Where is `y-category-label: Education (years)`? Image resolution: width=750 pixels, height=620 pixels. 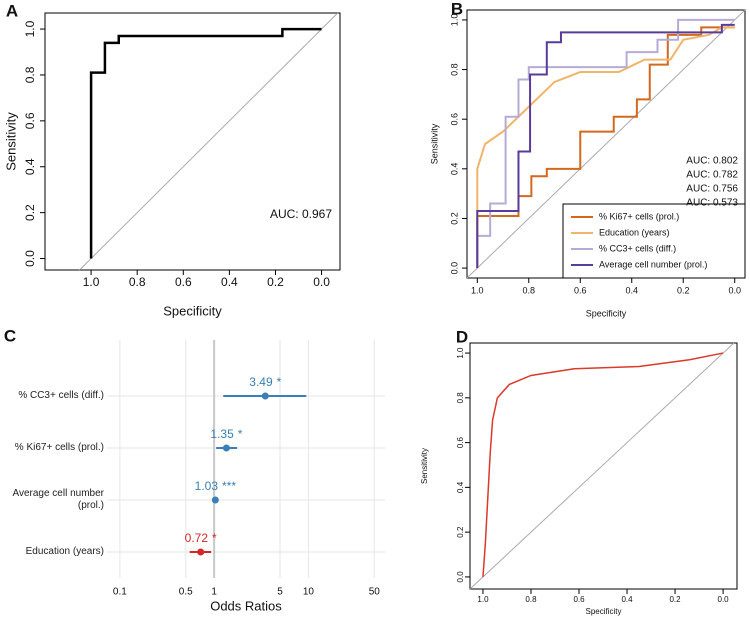
y-category-label: Education (years) is located at coordinates (64, 551).